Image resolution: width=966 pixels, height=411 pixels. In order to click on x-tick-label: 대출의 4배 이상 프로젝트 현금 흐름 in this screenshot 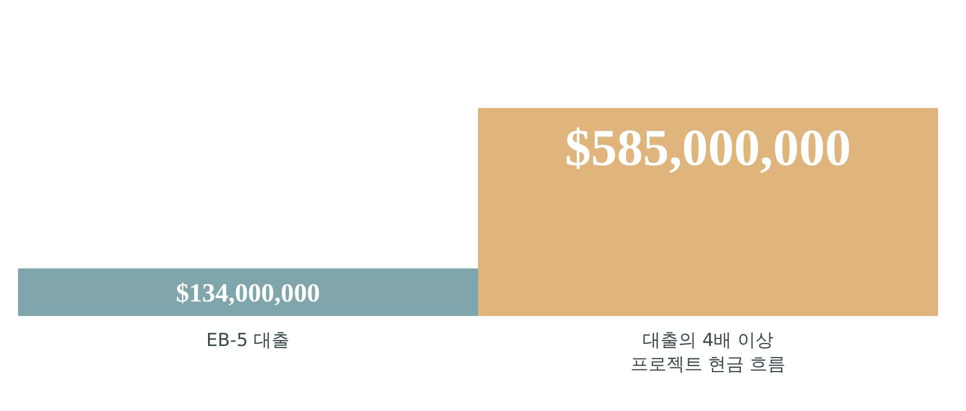, I will do `click(708, 352)`.